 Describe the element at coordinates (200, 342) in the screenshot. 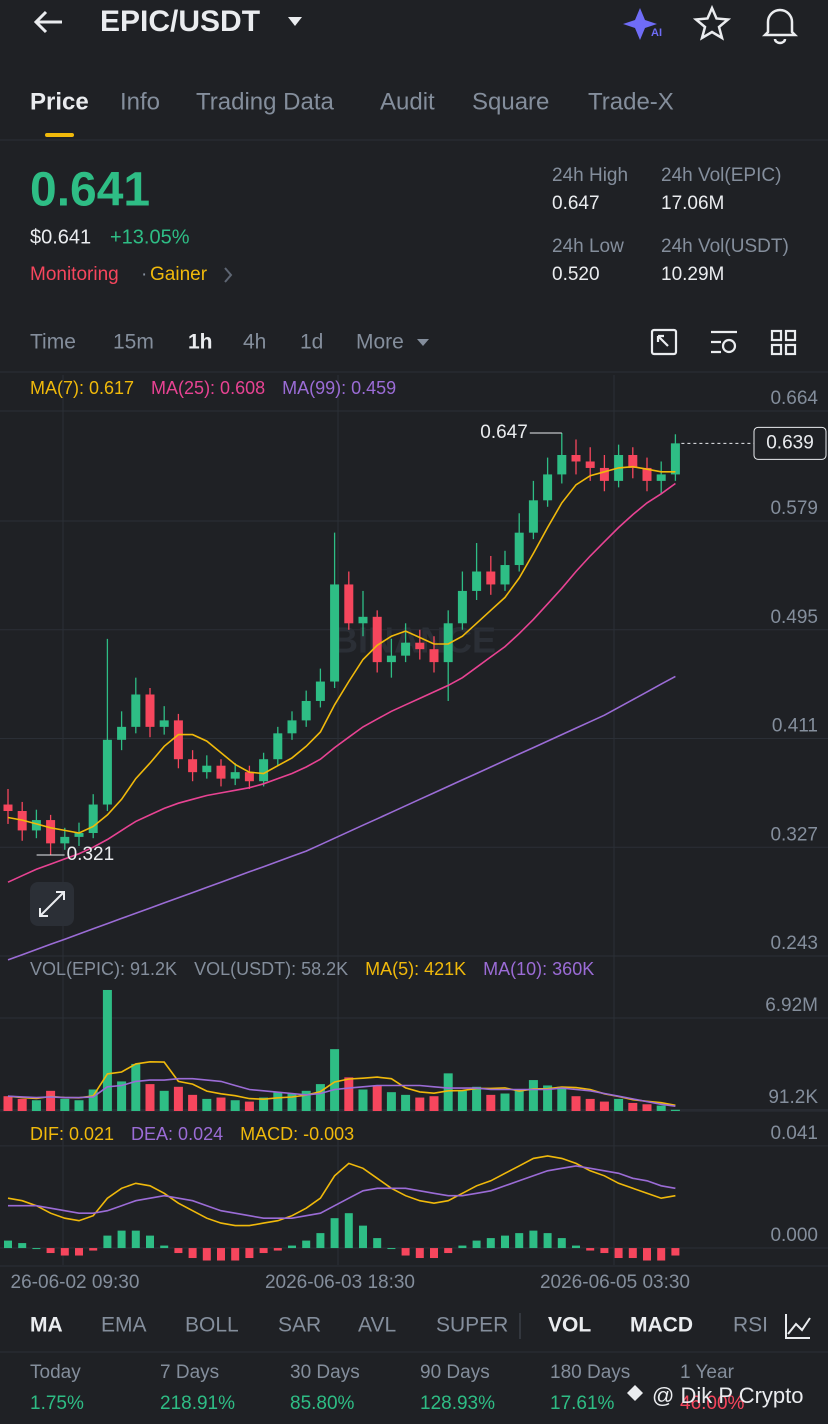

I see `interval: 1h` at that location.